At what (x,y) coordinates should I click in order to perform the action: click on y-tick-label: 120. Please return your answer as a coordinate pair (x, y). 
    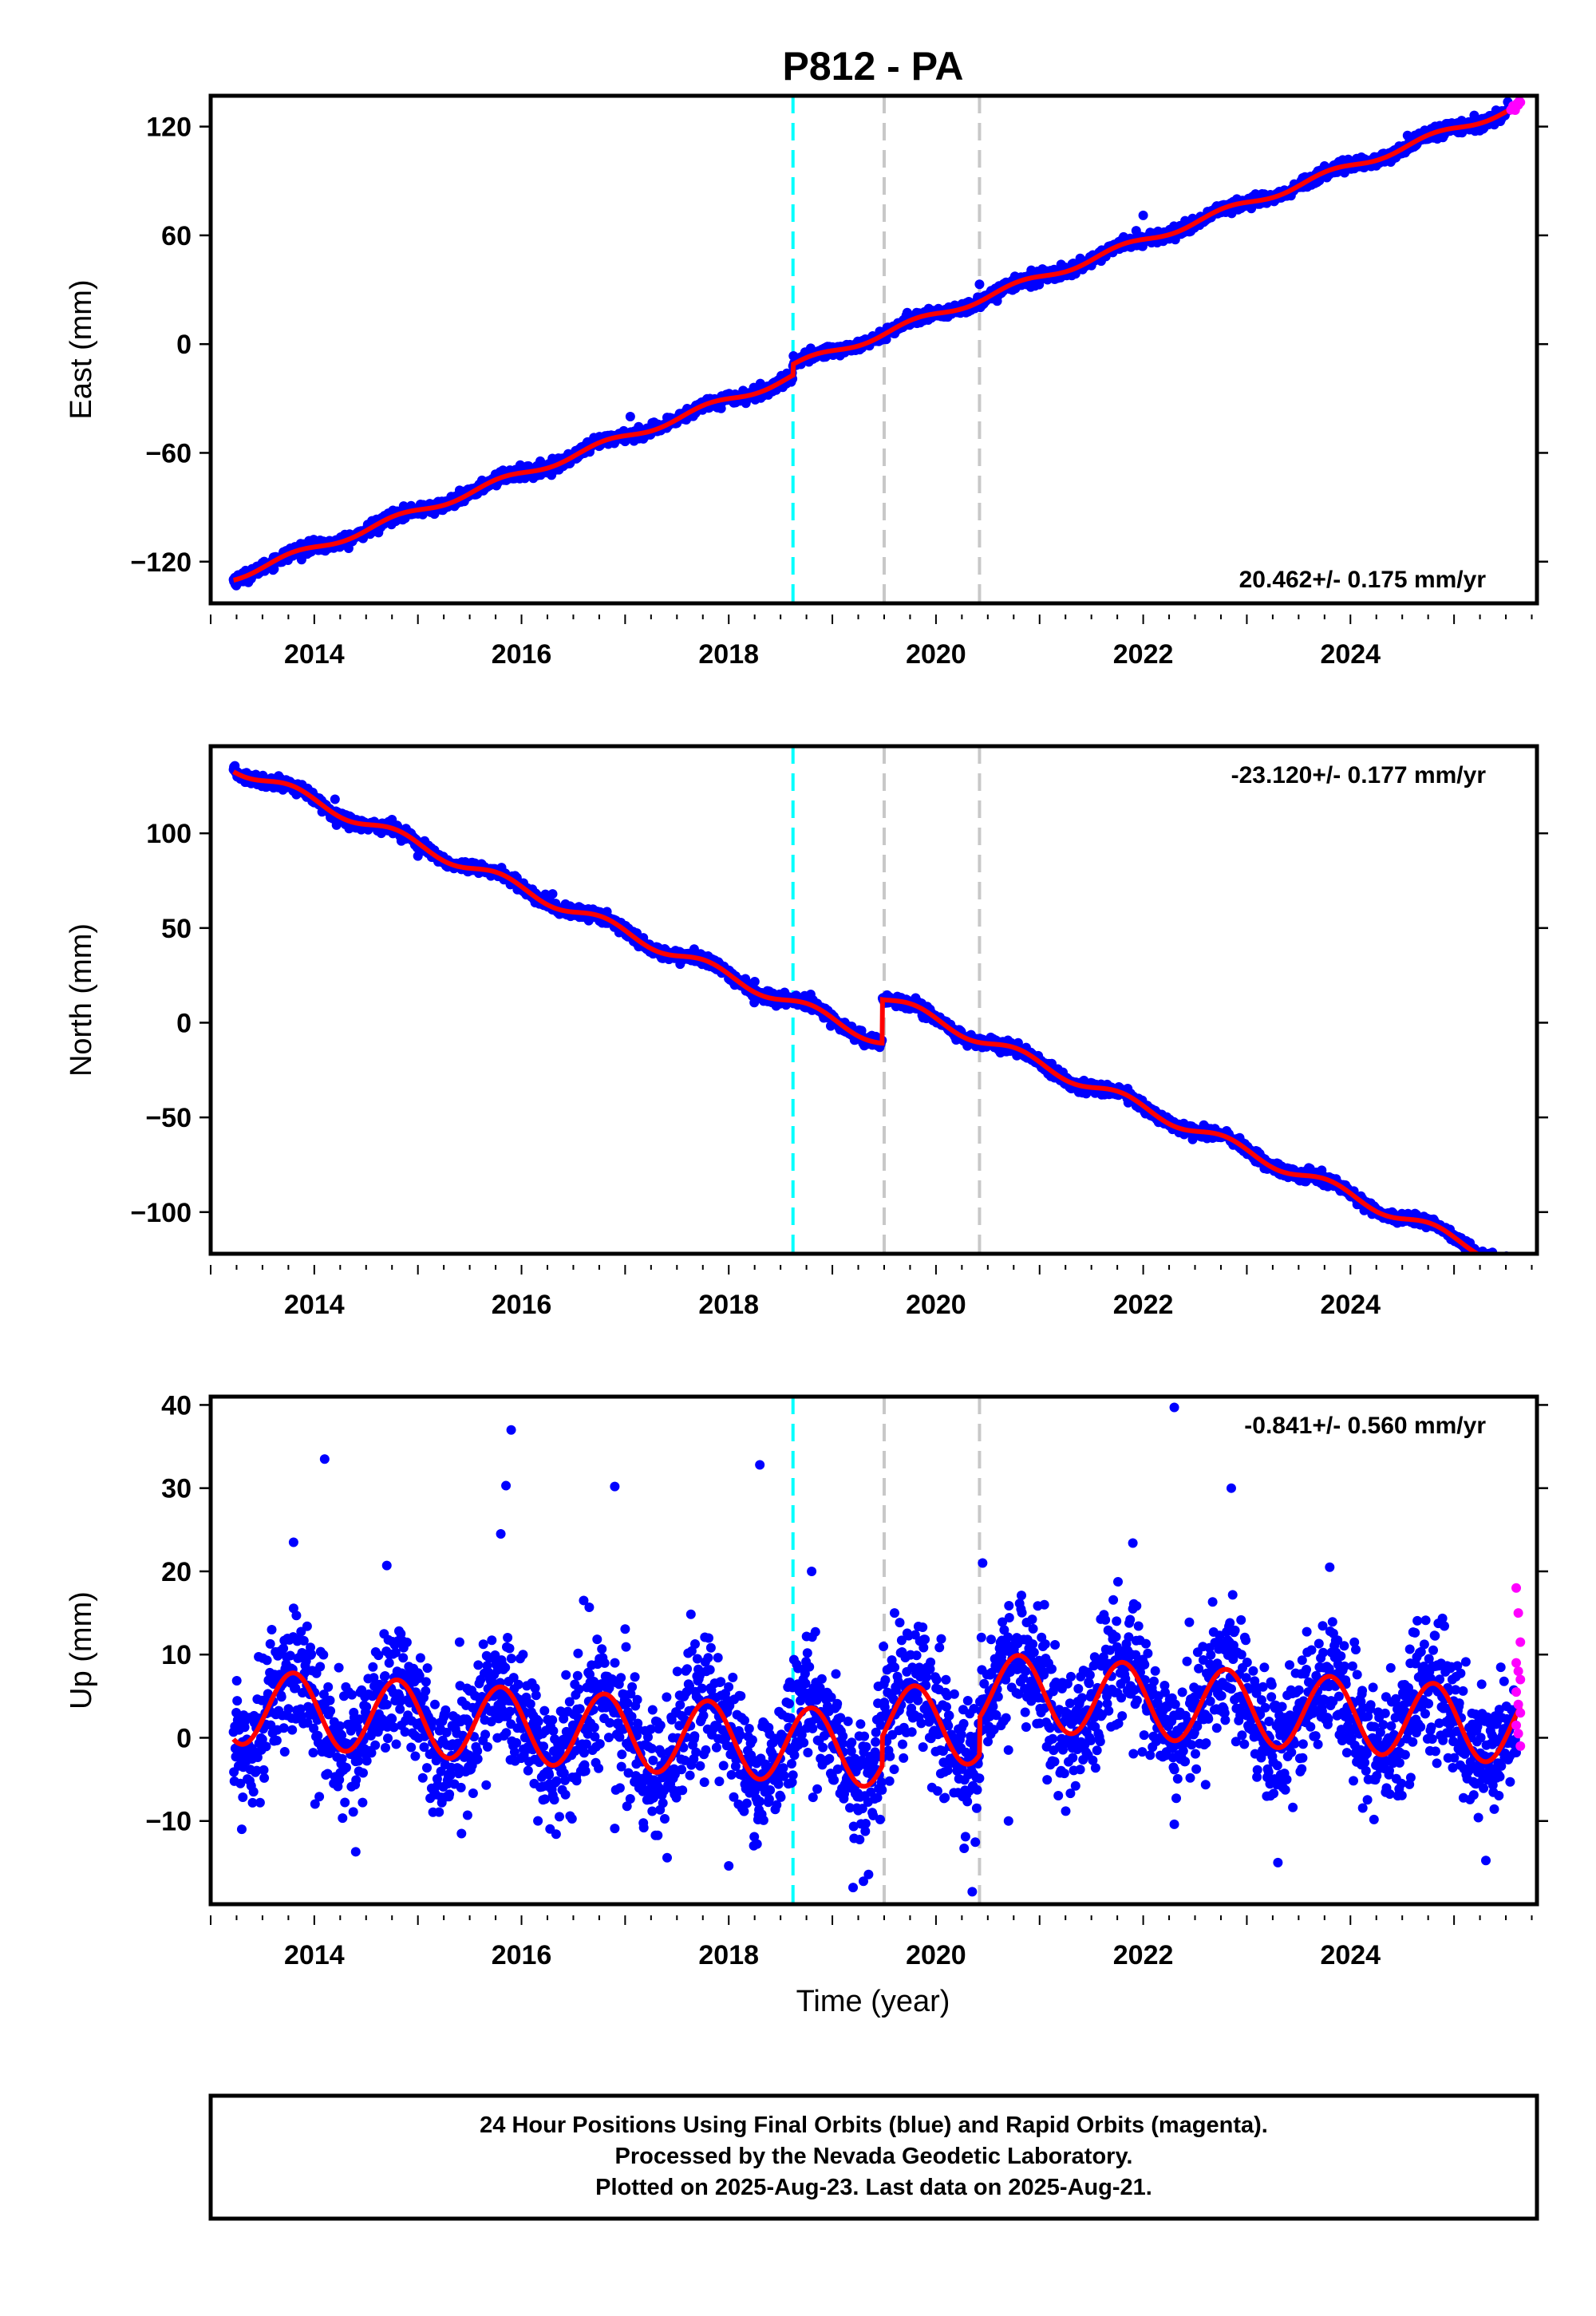
    Looking at the image, I should click on (169, 128).